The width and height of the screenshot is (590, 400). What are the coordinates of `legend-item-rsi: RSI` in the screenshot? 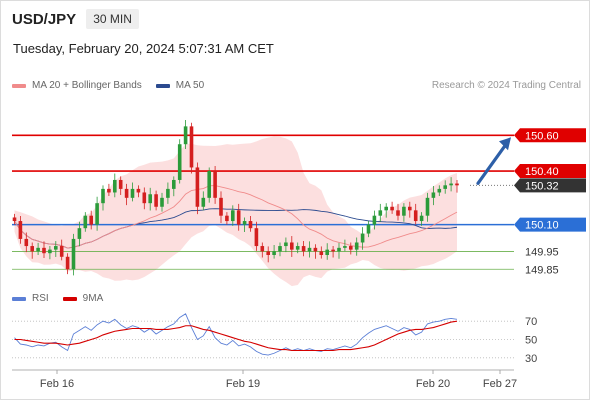 It's located at (30, 298).